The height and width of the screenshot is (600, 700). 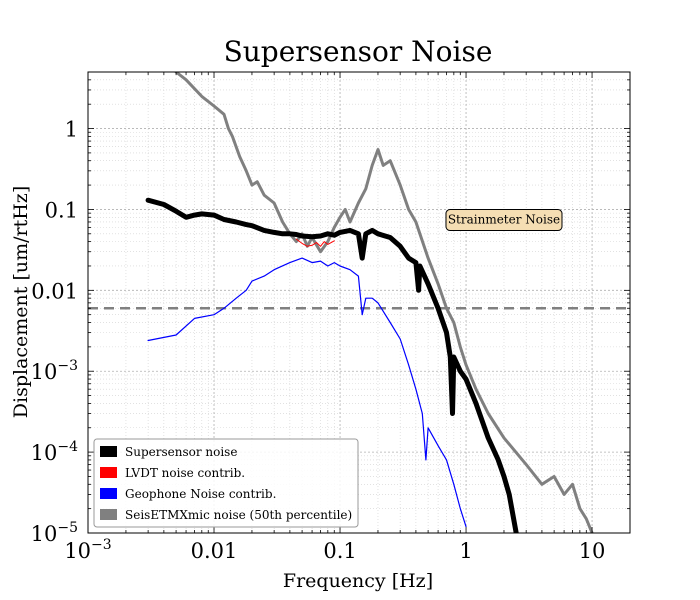 I want to click on x-tick-label: 10−3, so click(x=87, y=550).